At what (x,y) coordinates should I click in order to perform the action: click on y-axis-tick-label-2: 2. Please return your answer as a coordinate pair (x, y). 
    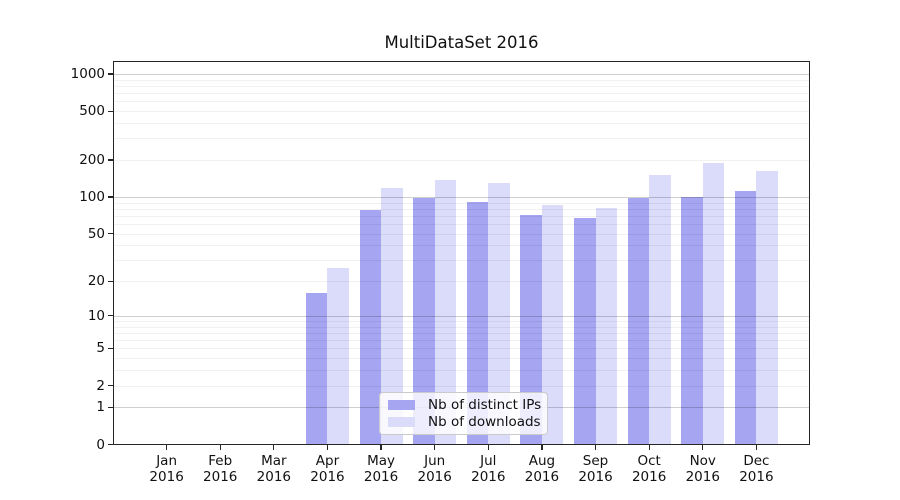
    Looking at the image, I should click on (100, 385).